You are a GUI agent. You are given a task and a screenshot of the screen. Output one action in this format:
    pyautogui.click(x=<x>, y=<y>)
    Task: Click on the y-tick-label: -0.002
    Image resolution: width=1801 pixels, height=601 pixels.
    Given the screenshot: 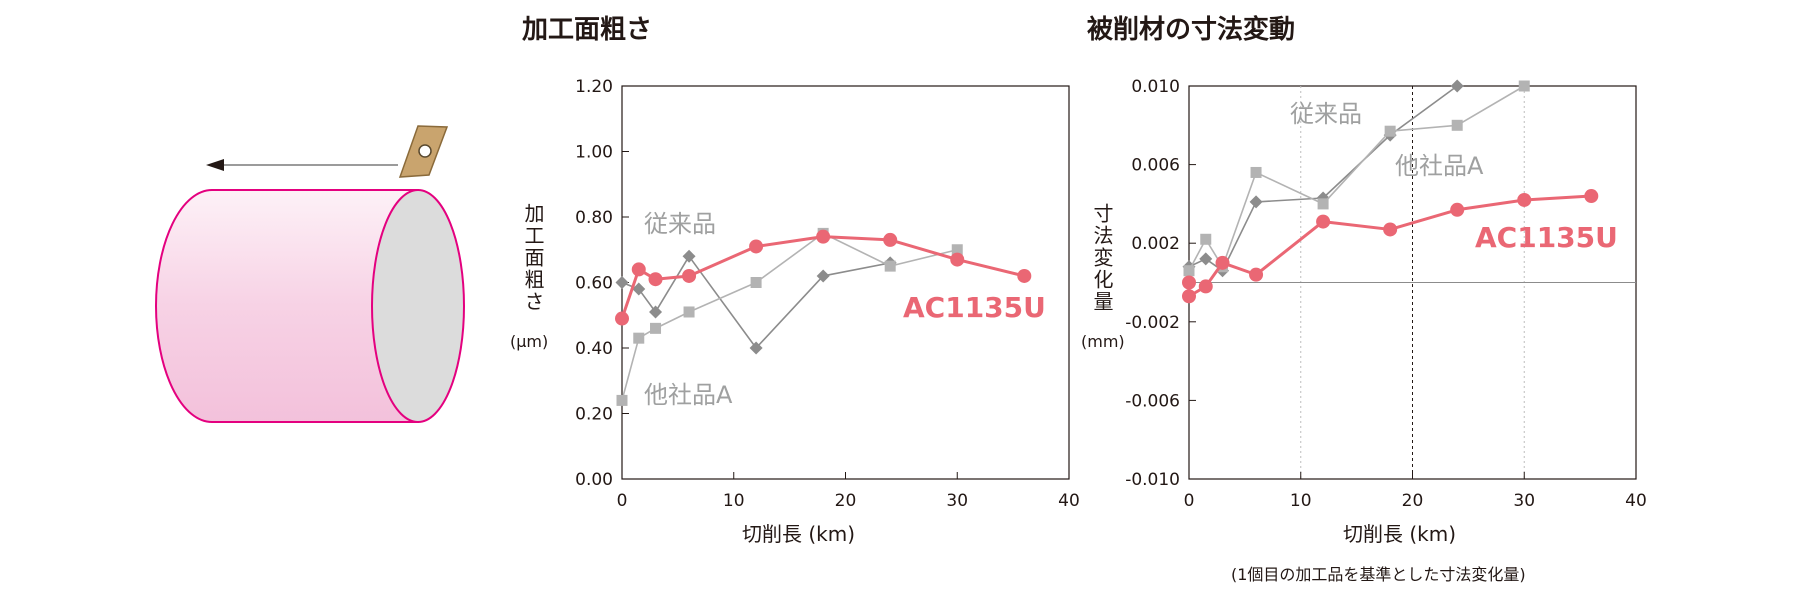 What is the action you would take?
    pyautogui.click(x=1152, y=323)
    